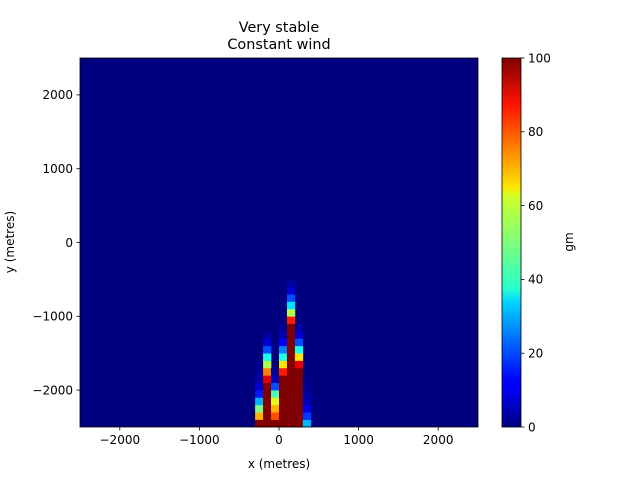  What do you see at coordinates (438, 440) in the screenshot?
I see `x-tick-label: 2000` at bounding box center [438, 440].